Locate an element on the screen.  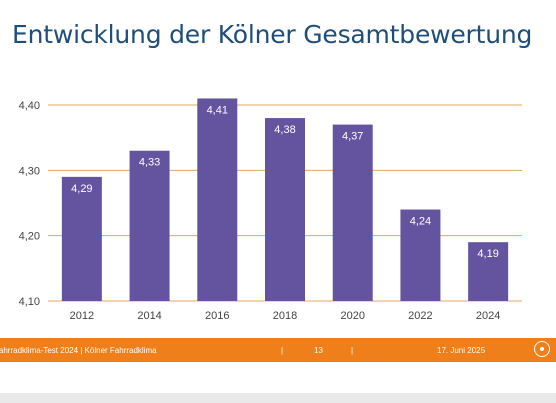
bar-2012 is located at coordinates (81, 238).